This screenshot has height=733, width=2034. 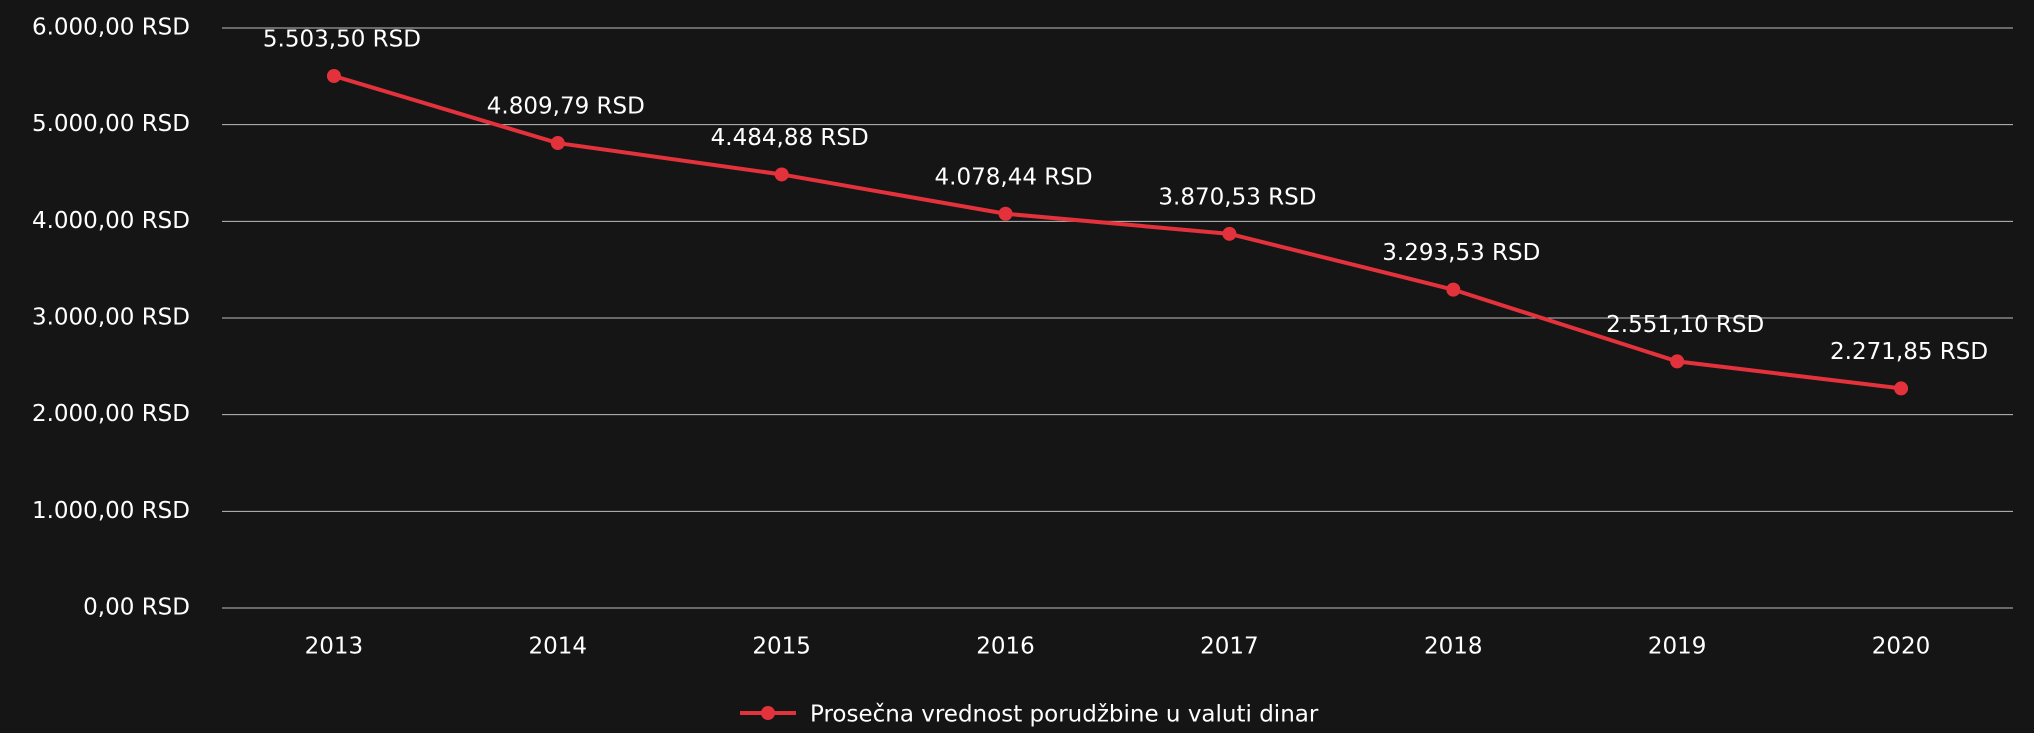 What do you see at coordinates (558, 647) in the screenshot?
I see `x-tick-label: 2014` at bounding box center [558, 647].